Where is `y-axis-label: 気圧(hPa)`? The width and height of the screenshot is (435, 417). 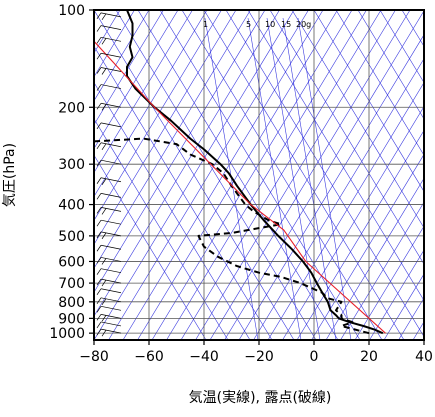
y-axis-label: 気圧(hPa) is located at coordinates (10, 175).